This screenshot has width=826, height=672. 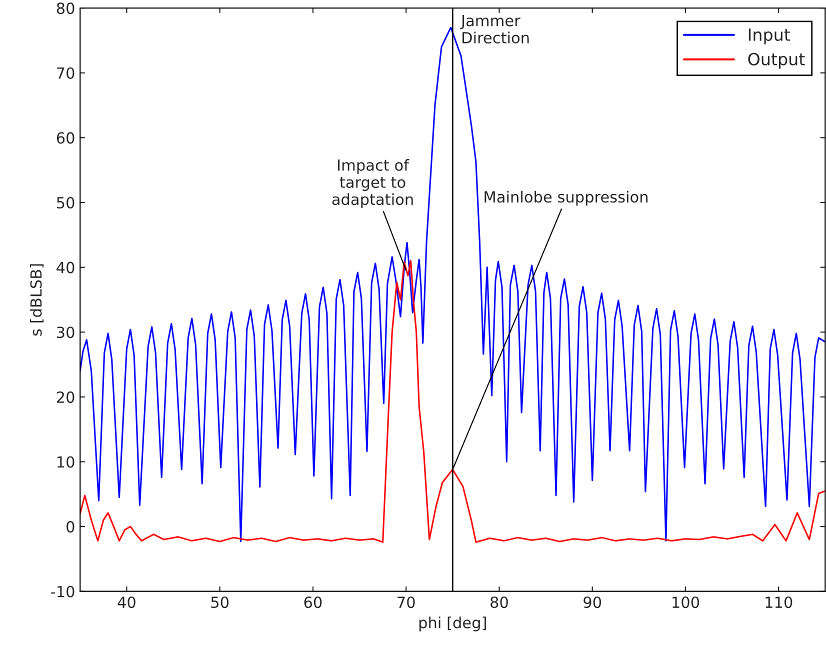 I want to click on annotation: Mainlobe suppression, so click(x=566, y=198).